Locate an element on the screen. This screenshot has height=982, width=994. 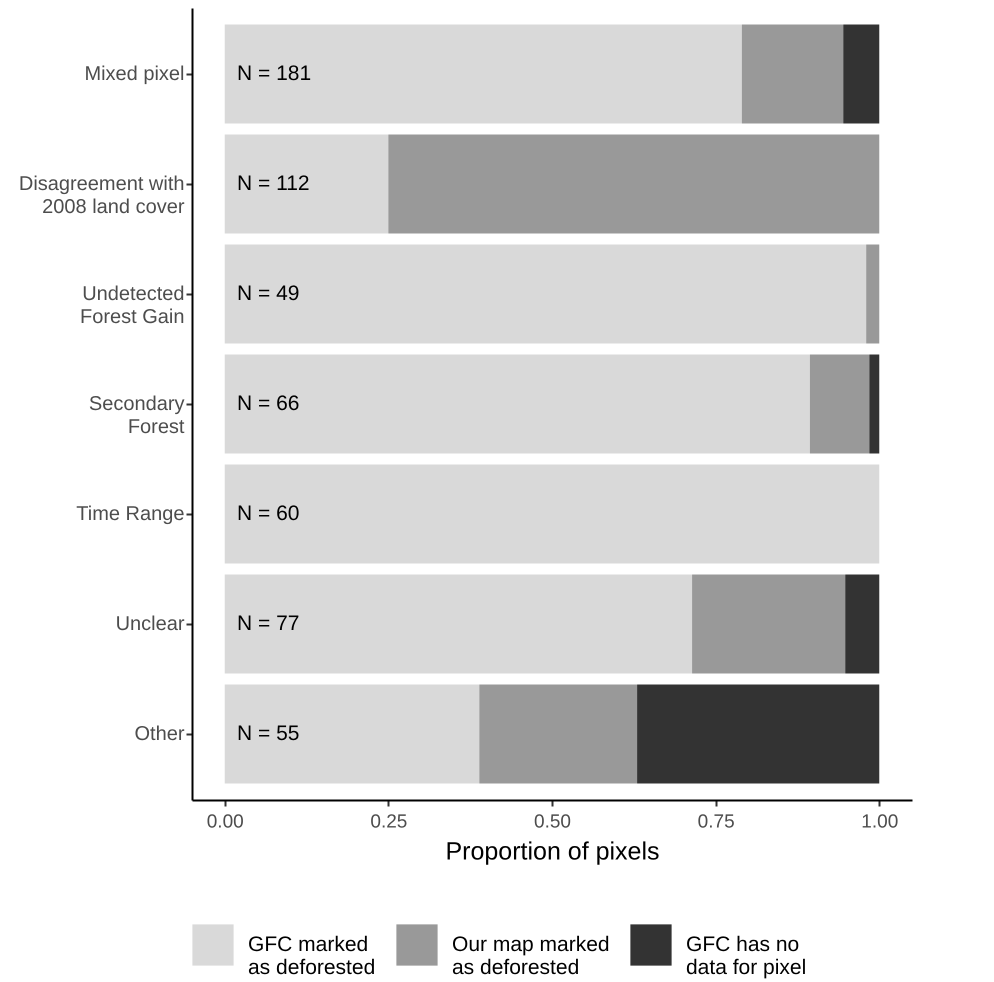
y-tick-label: Undetected Forest Gain is located at coordinates (132, 305).